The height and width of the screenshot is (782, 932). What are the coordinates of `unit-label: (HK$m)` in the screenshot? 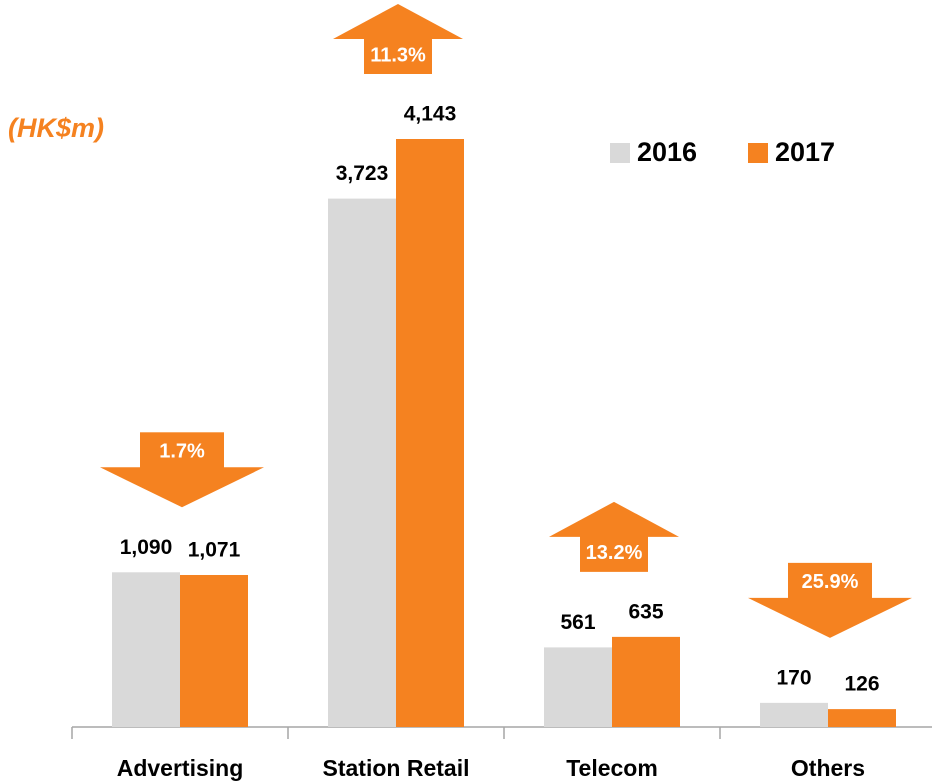 It's located at (56, 128).